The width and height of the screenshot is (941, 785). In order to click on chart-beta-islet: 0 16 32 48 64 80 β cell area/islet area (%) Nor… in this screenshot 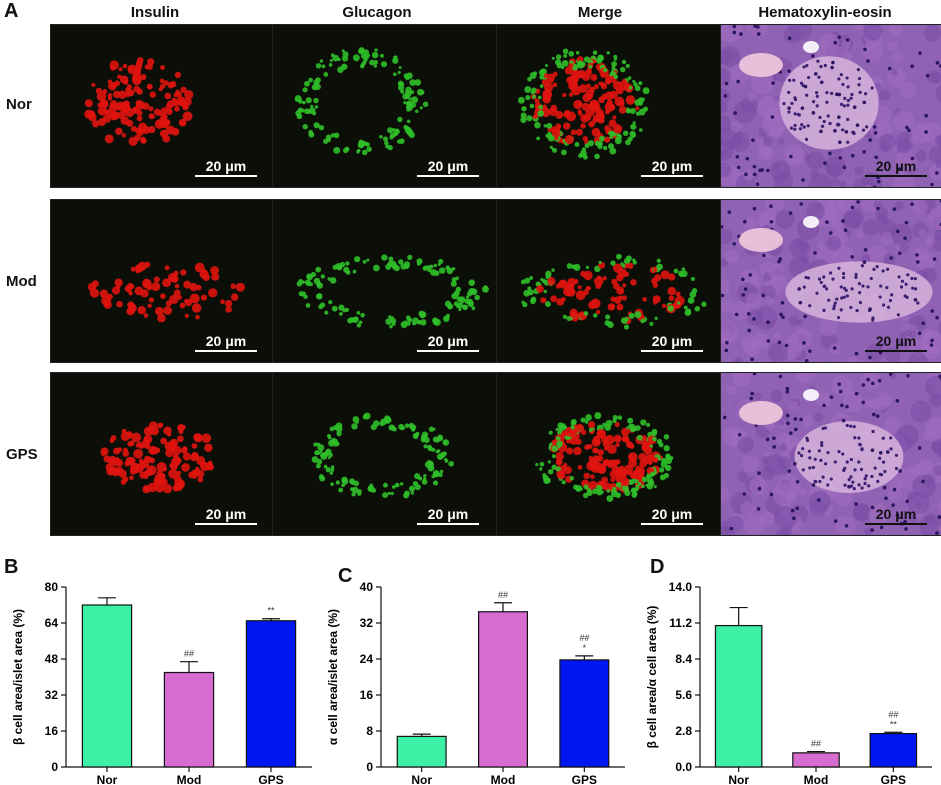, I will do `click(161, 682)`.